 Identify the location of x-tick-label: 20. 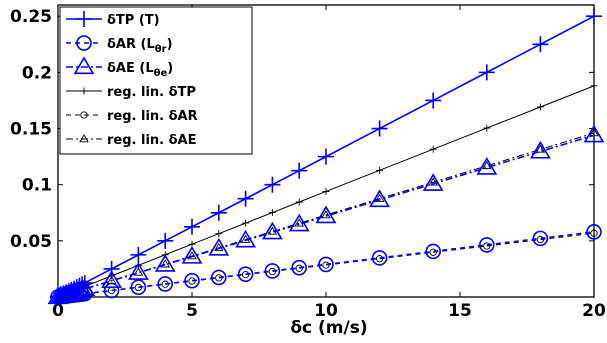
(594, 311).